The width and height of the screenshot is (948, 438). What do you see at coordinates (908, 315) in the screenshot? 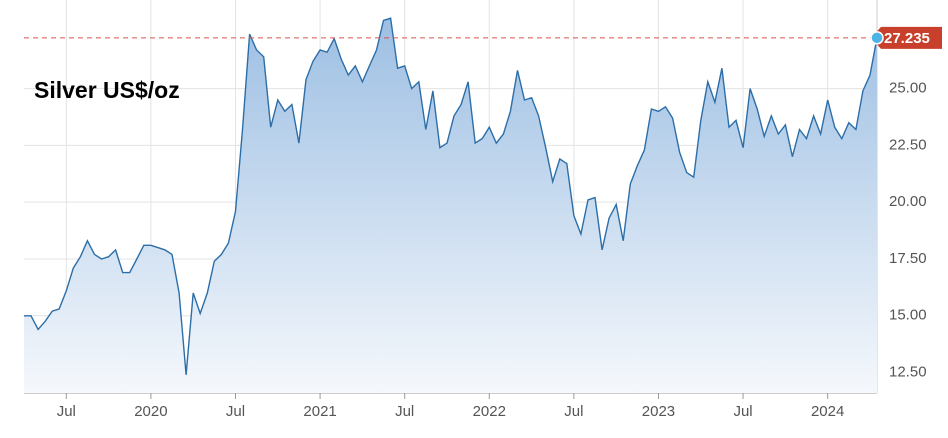
I see `y-tick-label: 15.00` at bounding box center [908, 315].